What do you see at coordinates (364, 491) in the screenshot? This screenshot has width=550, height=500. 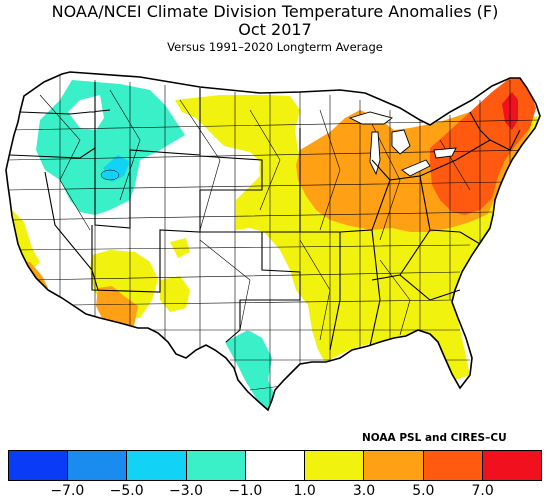 I see `legend-tick-label: 3.0` at bounding box center [364, 491].